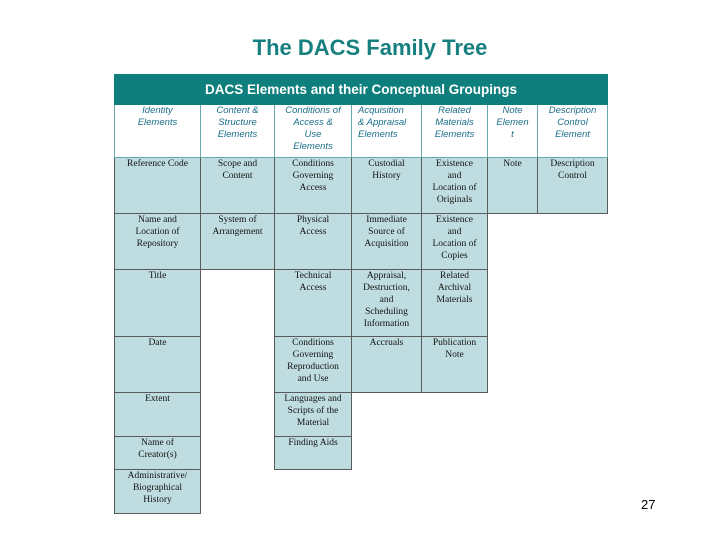  Describe the element at coordinates (157, 131) in the screenshot. I see `column-header: Identity Elements` at that location.